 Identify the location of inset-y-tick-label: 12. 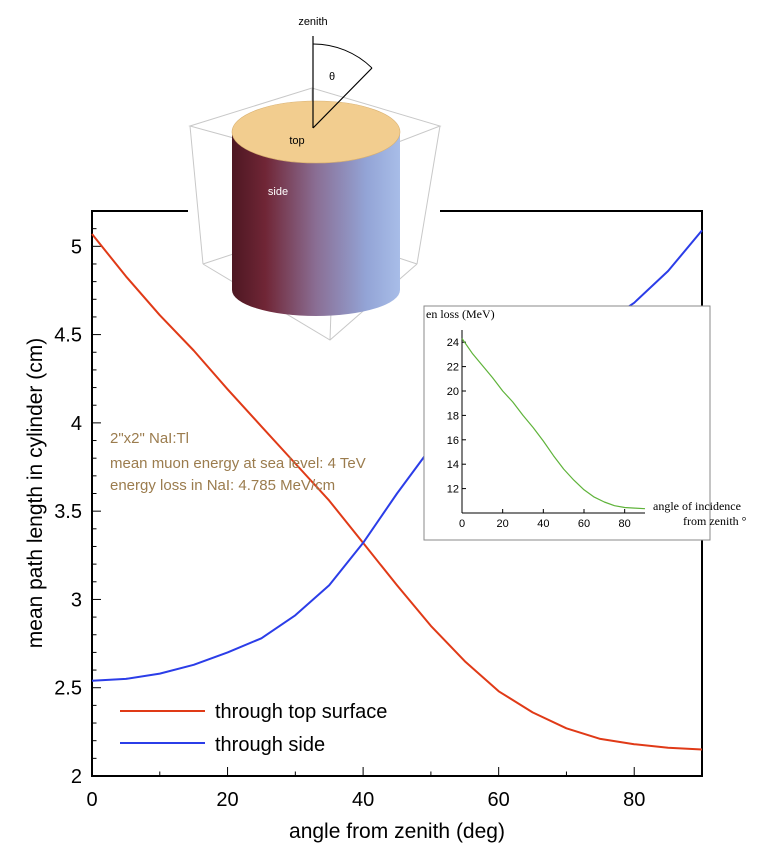
(453, 490).